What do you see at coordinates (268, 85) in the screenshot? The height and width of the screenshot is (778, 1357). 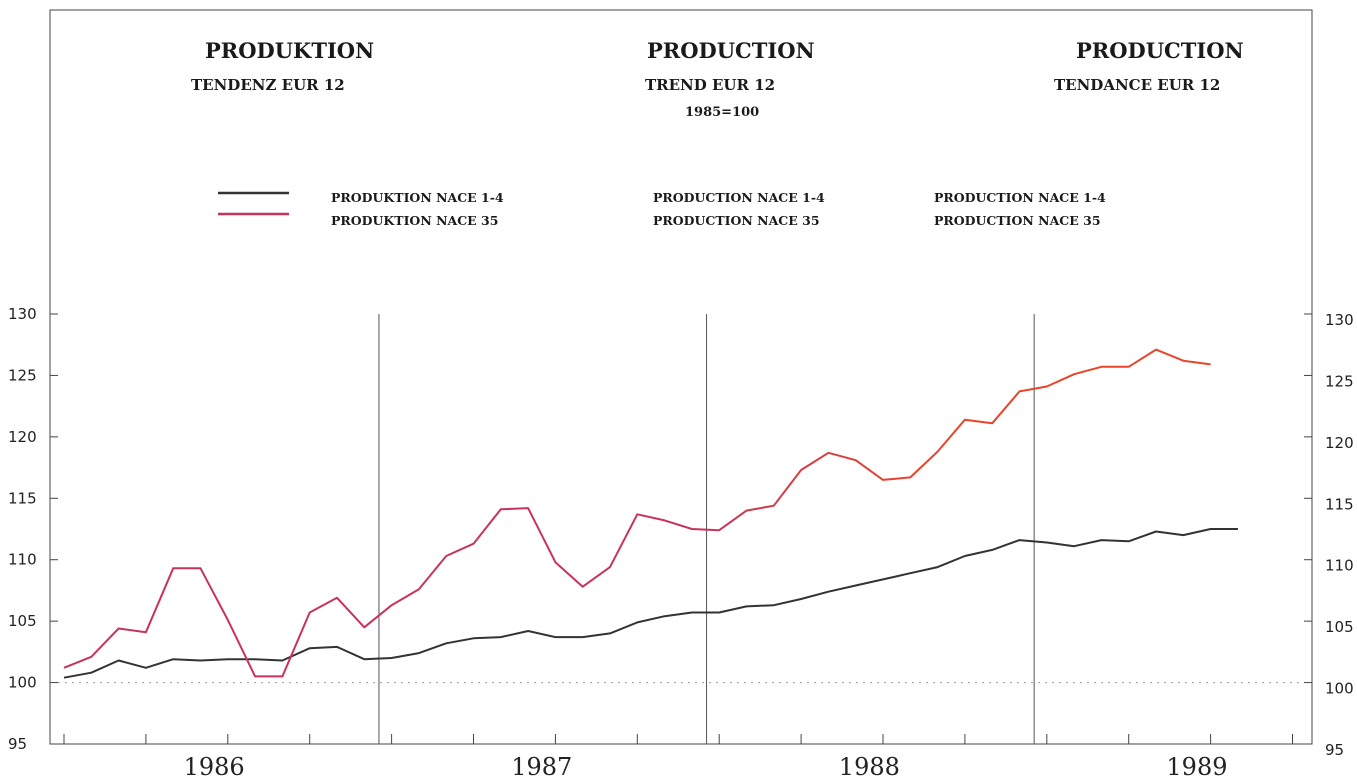 I see `header-subtitle-de: TENDENZ EUR 12` at bounding box center [268, 85].